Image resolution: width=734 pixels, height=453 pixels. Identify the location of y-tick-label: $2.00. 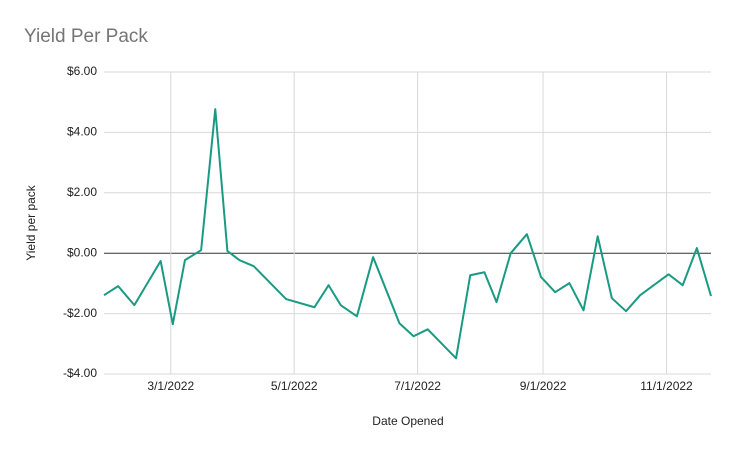
(82, 192).